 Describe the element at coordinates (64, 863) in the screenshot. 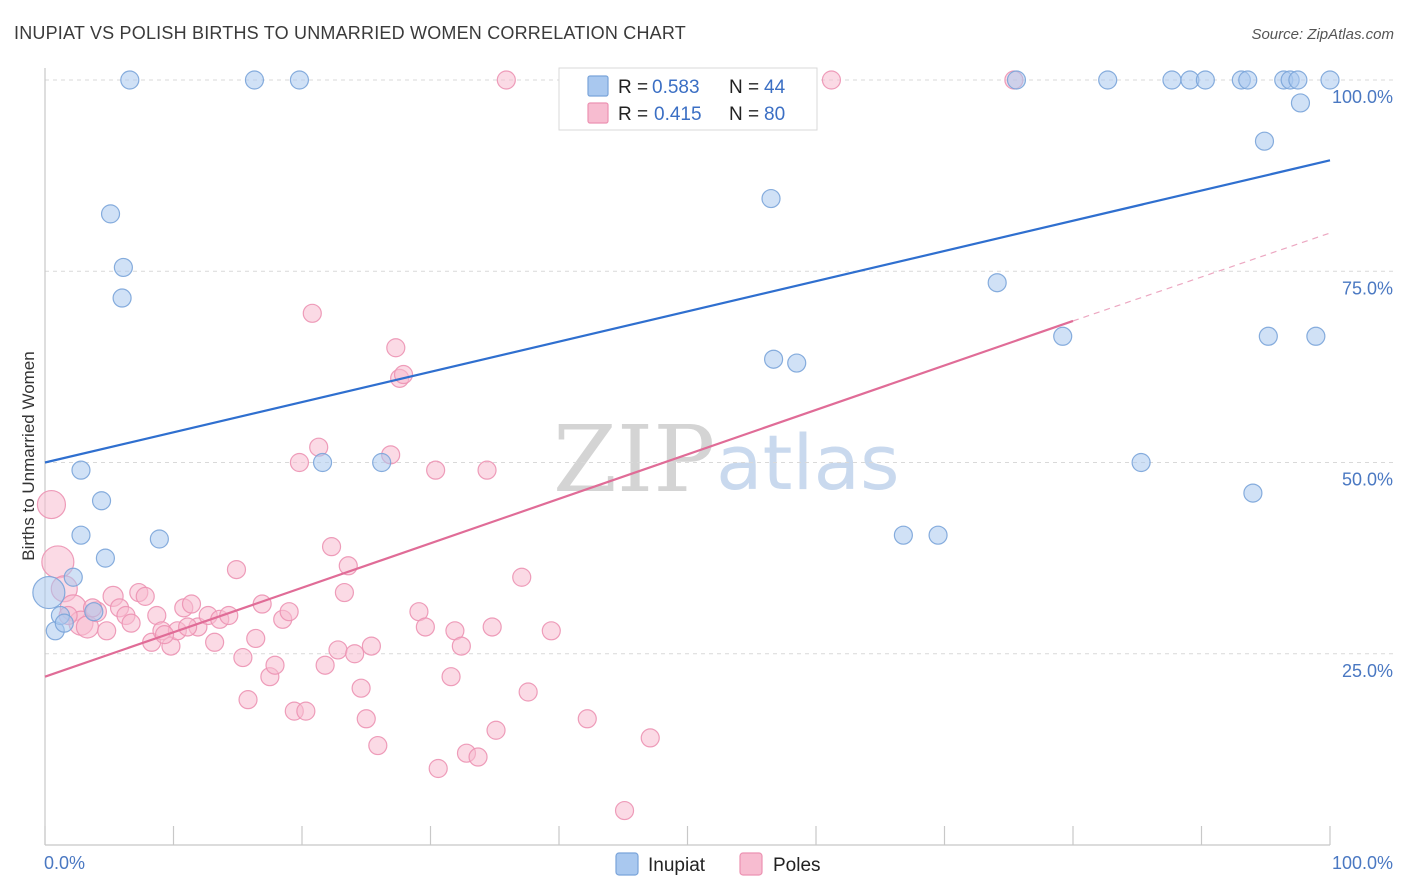

I see `x-tick-label-min: 0.0%` at that location.